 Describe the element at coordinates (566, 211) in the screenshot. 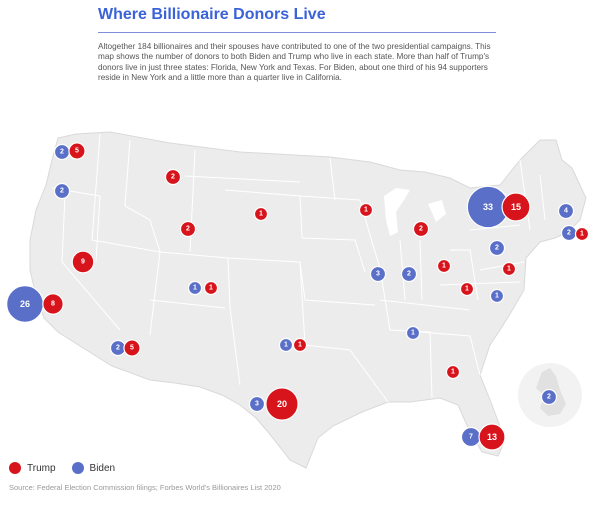

I see `bubble-biden: 4` at that location.